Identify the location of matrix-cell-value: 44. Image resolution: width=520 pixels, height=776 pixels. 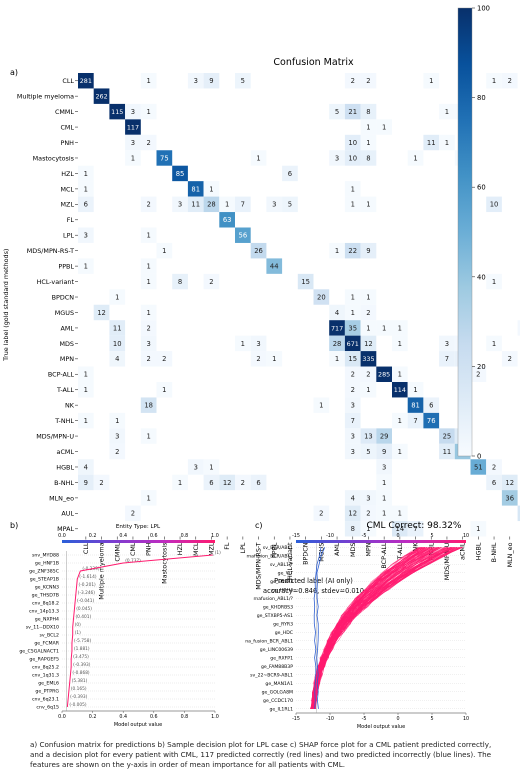
(274, 267).